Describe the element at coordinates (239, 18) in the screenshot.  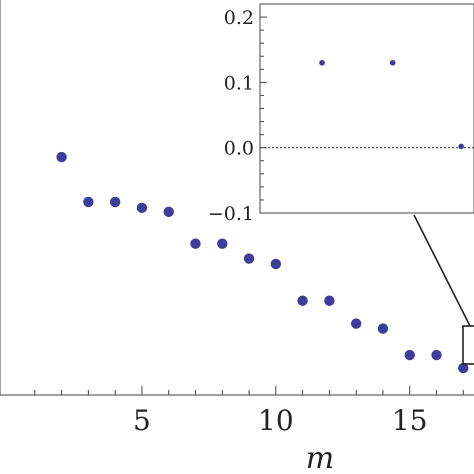
I see `inset-y-tick-label: 0.2` at that location.